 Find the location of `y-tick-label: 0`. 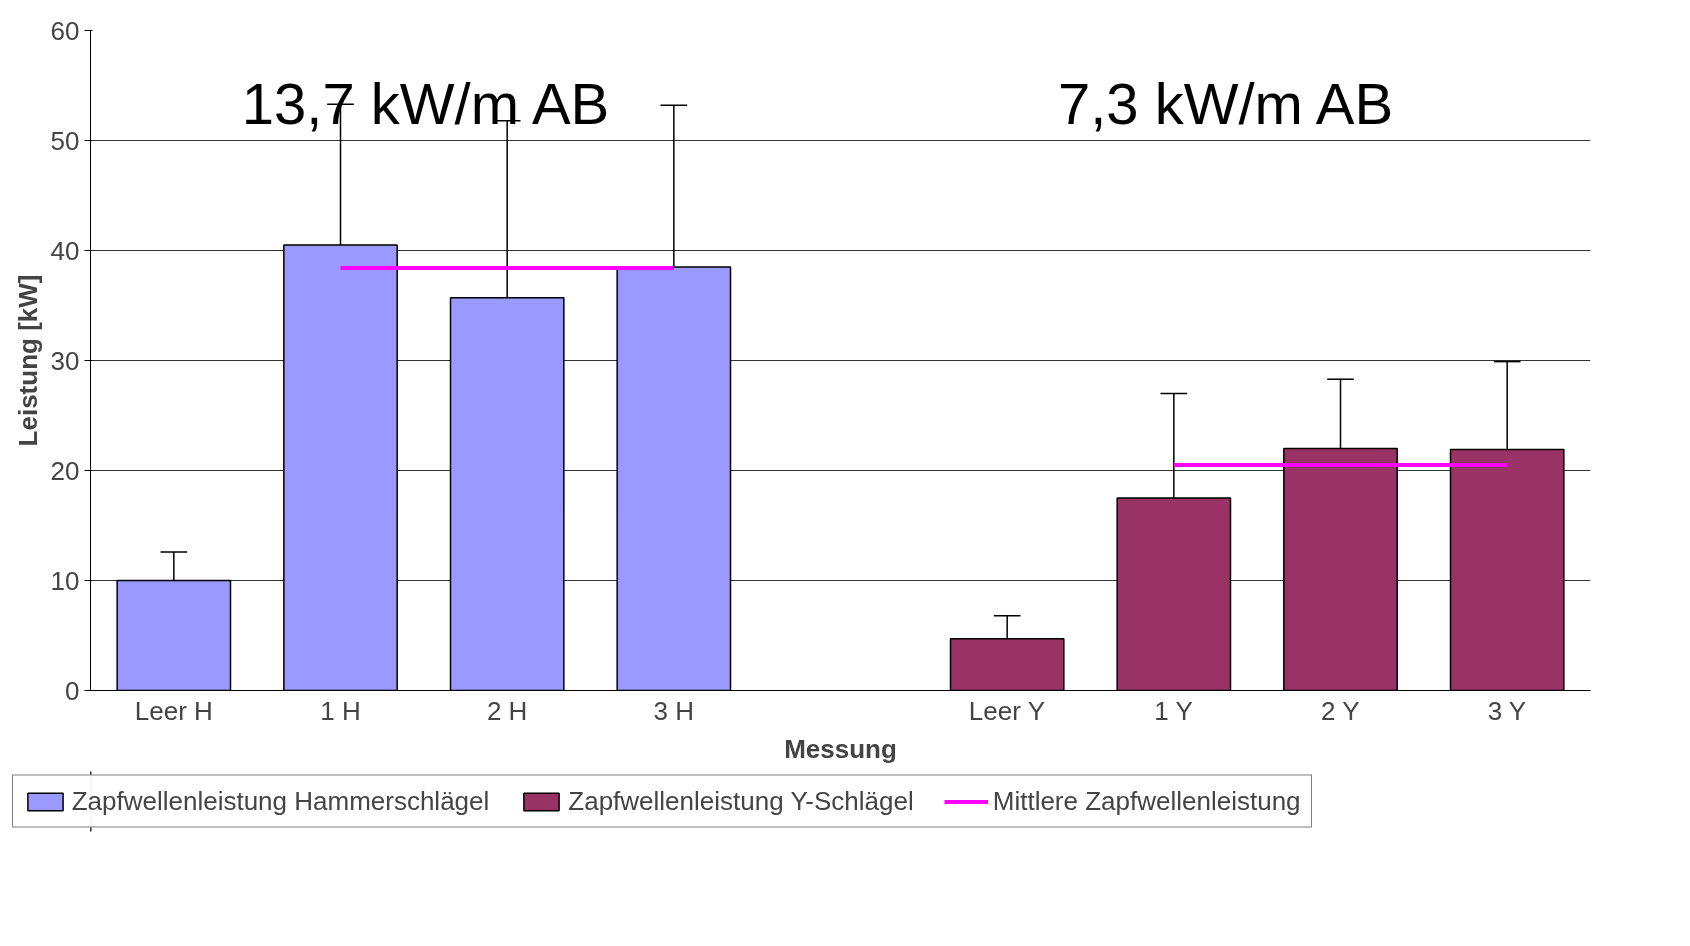

y-tick-label: 0 is located at coordinates (72, 690).